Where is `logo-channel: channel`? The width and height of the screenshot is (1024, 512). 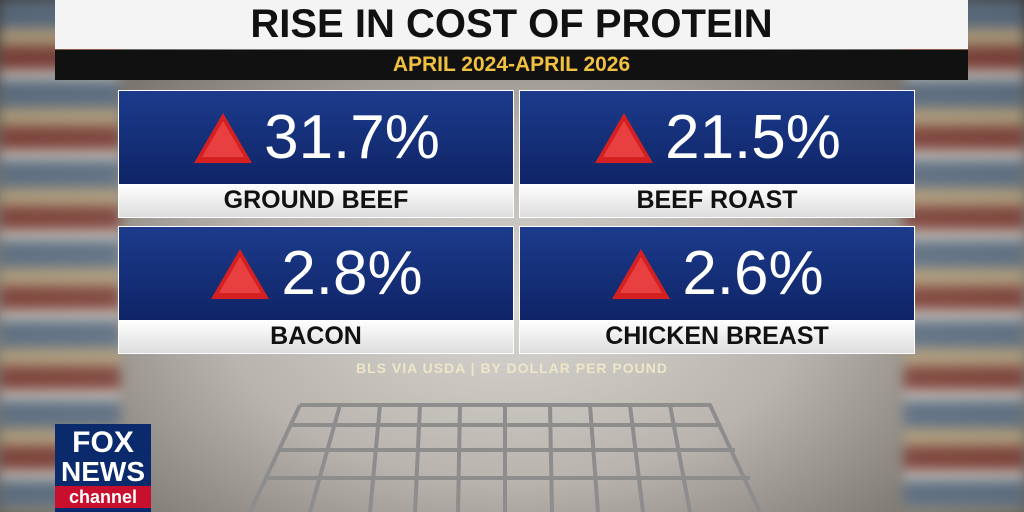
logo-channel: channel is located at coordinates (103, 497).